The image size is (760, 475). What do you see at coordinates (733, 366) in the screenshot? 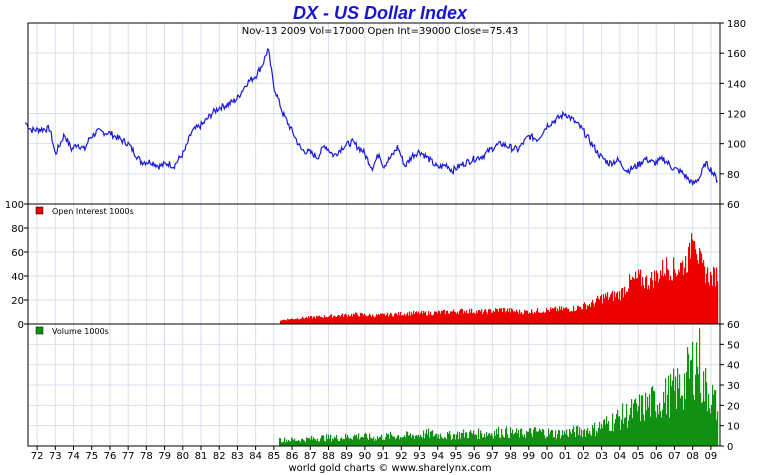
I see `volume-y-tick-label: 40` at bounding box center [733, 366].